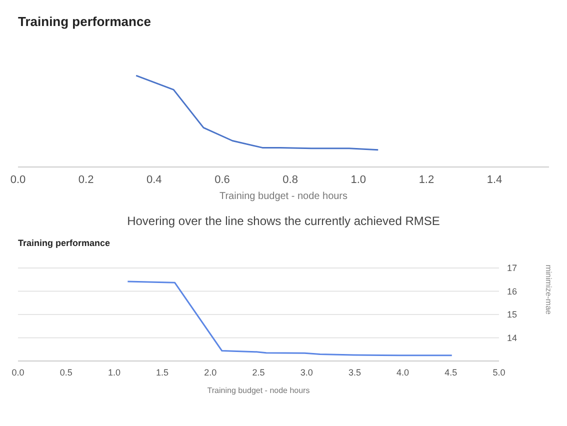 This screenshot has height=426, width=567. What do you see at coordinates (306, 372) in the screenshot?
I see `x-tick-label: 3.0` at bounding box center [306, 372].